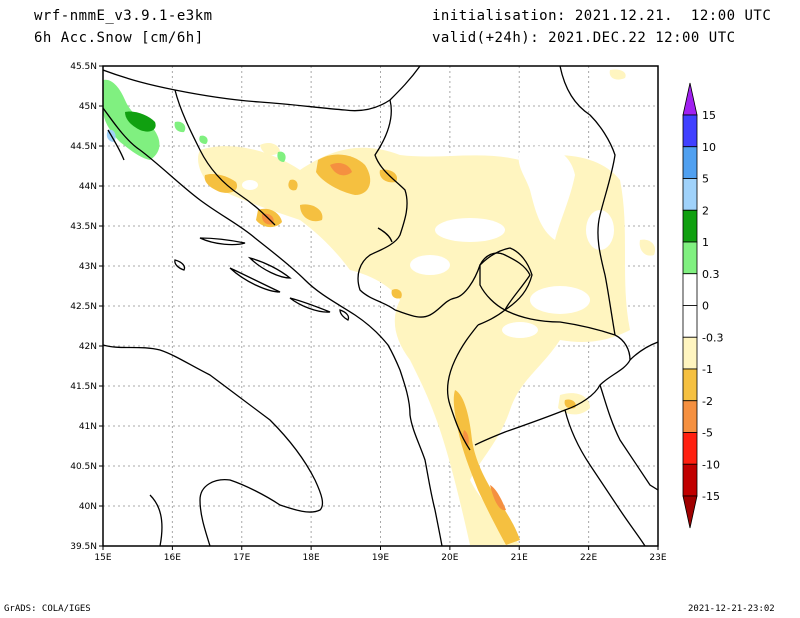 Image resolution: width=800 pixels, height=618 pixels. Describe the element at coordinates (711, 274) in the screenshot. I see `colorbar-label: 0.3` at that location.